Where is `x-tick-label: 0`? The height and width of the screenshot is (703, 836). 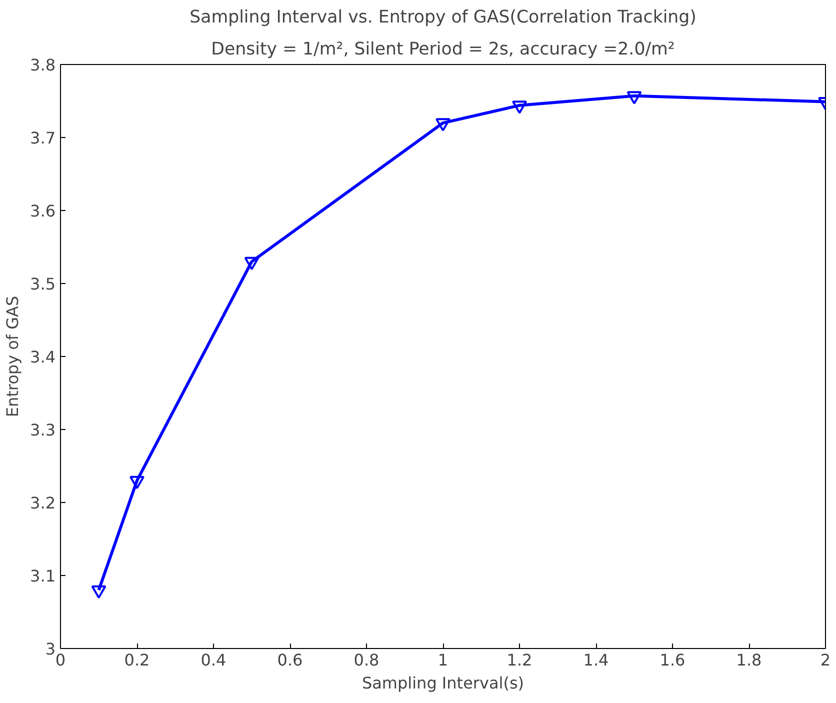 x-tick-label: 0 is located at coordinates (60, 660).